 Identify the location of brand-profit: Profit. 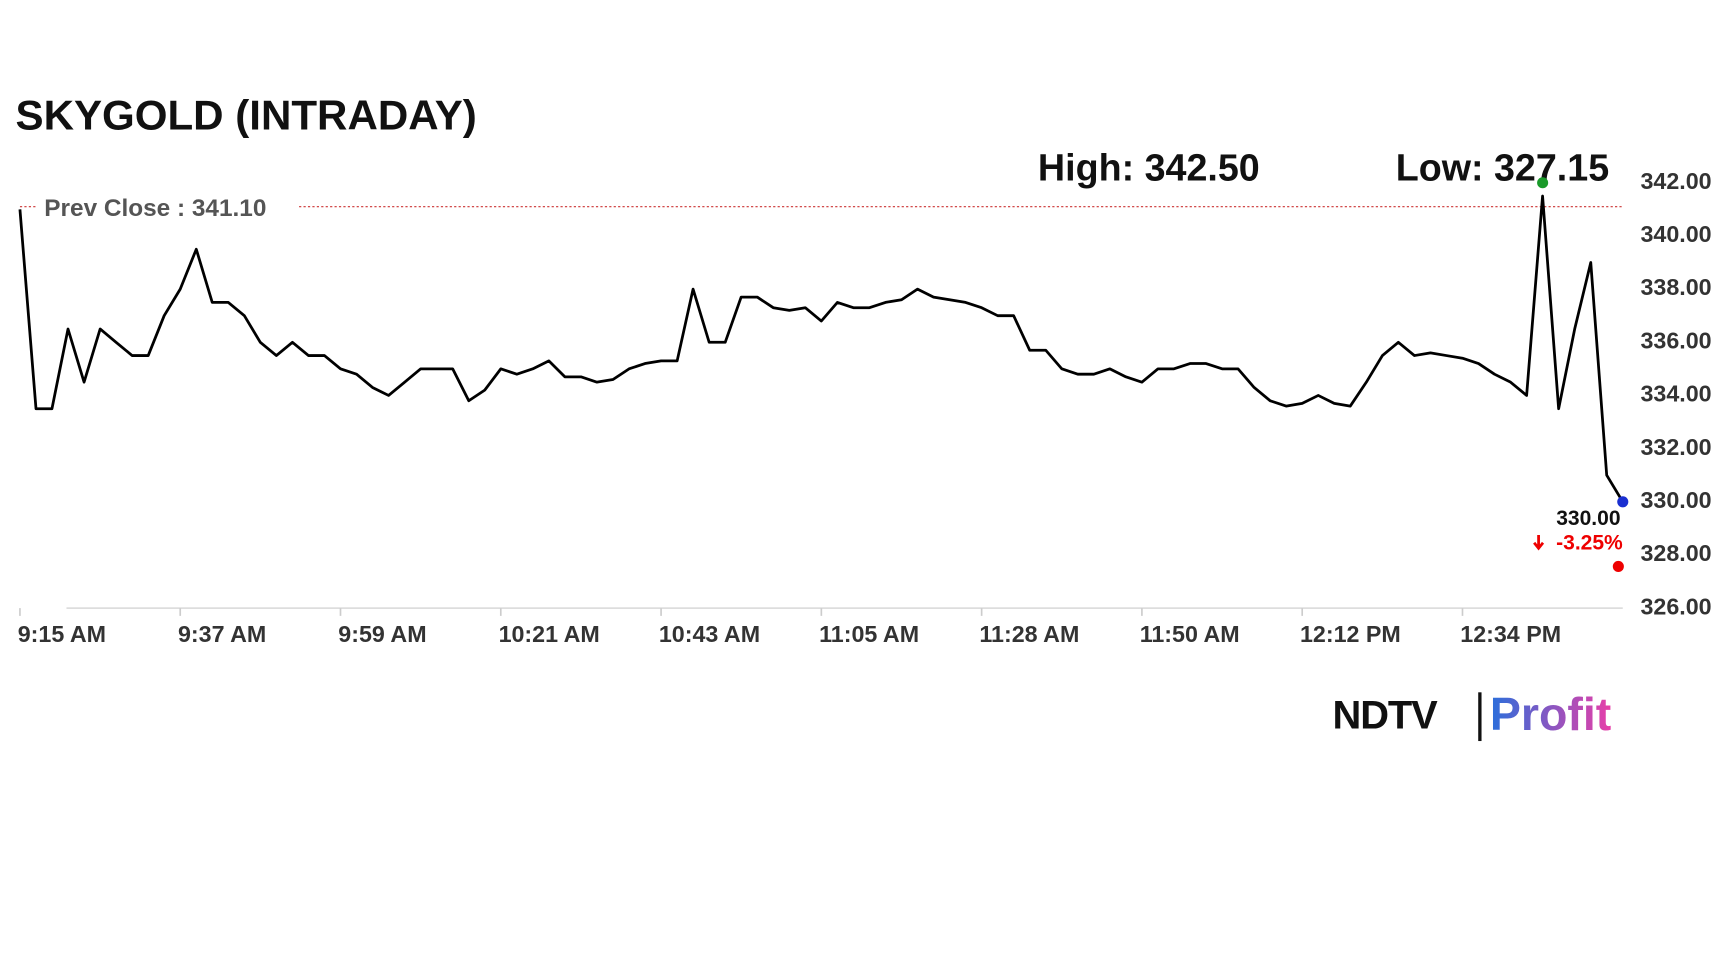
(1550, 714).